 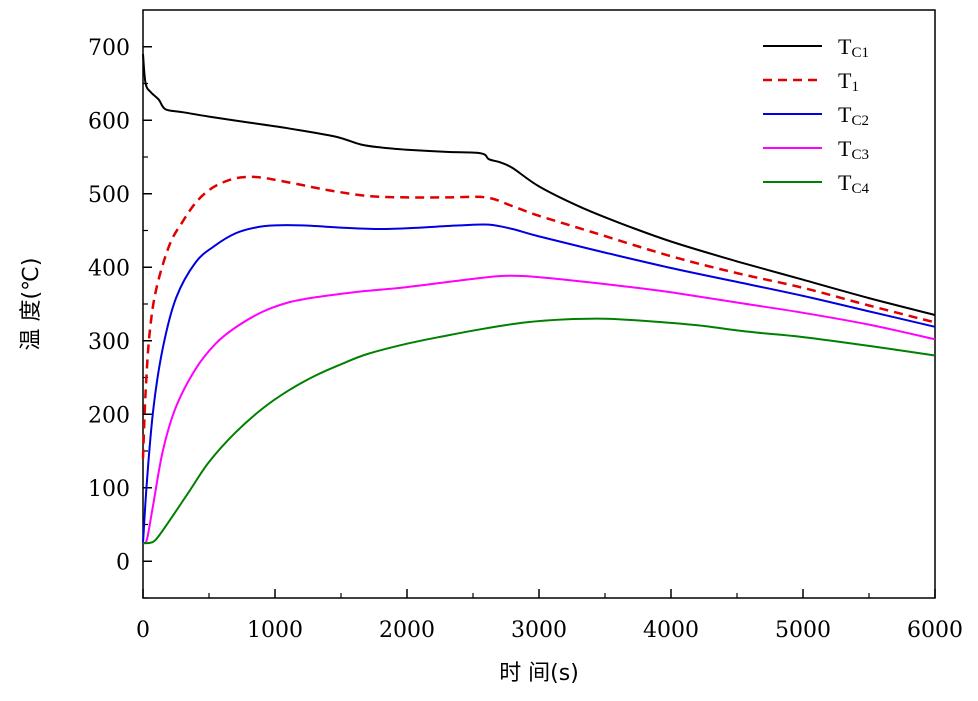 What do you see at coordinates (407, 630) in the screenshot?
I see `x-tick-label: 2000` at bounding box center [407, 630].